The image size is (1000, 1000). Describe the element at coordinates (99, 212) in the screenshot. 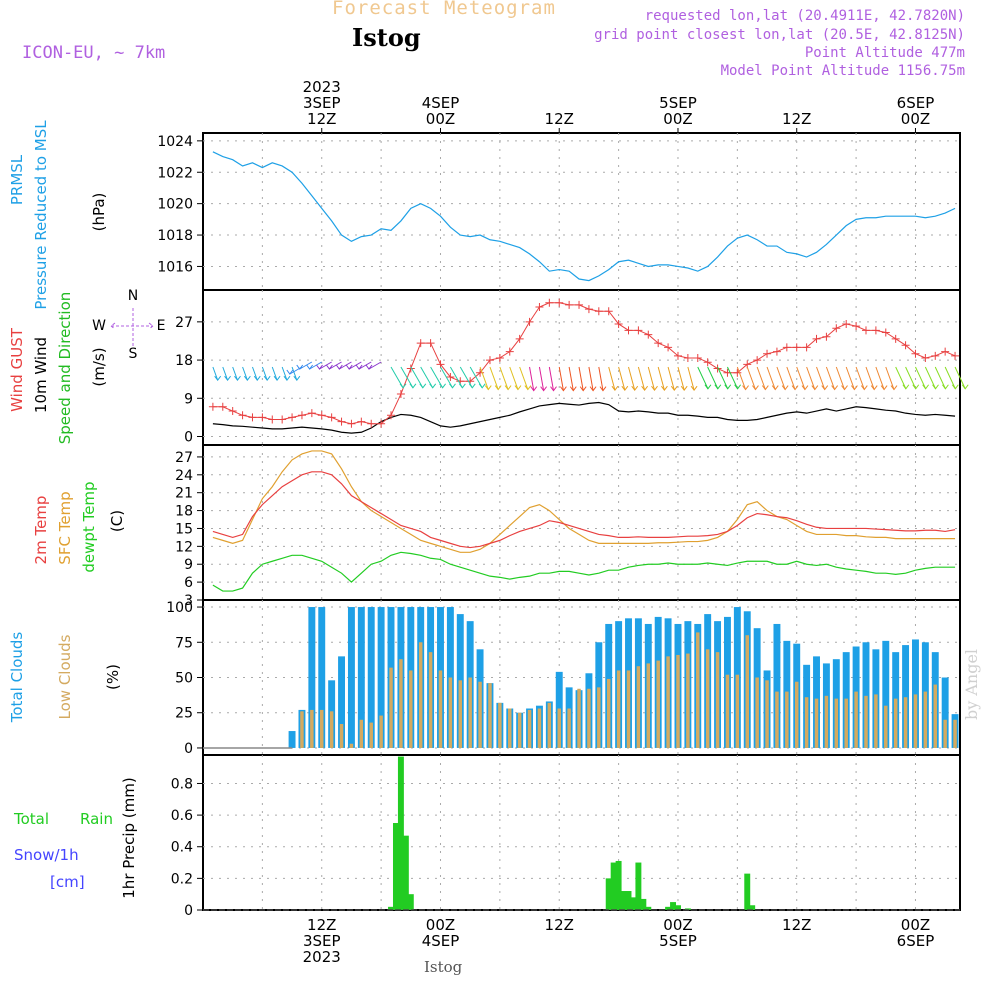

I see `pressure-unit-label: (hPa)` at that location.